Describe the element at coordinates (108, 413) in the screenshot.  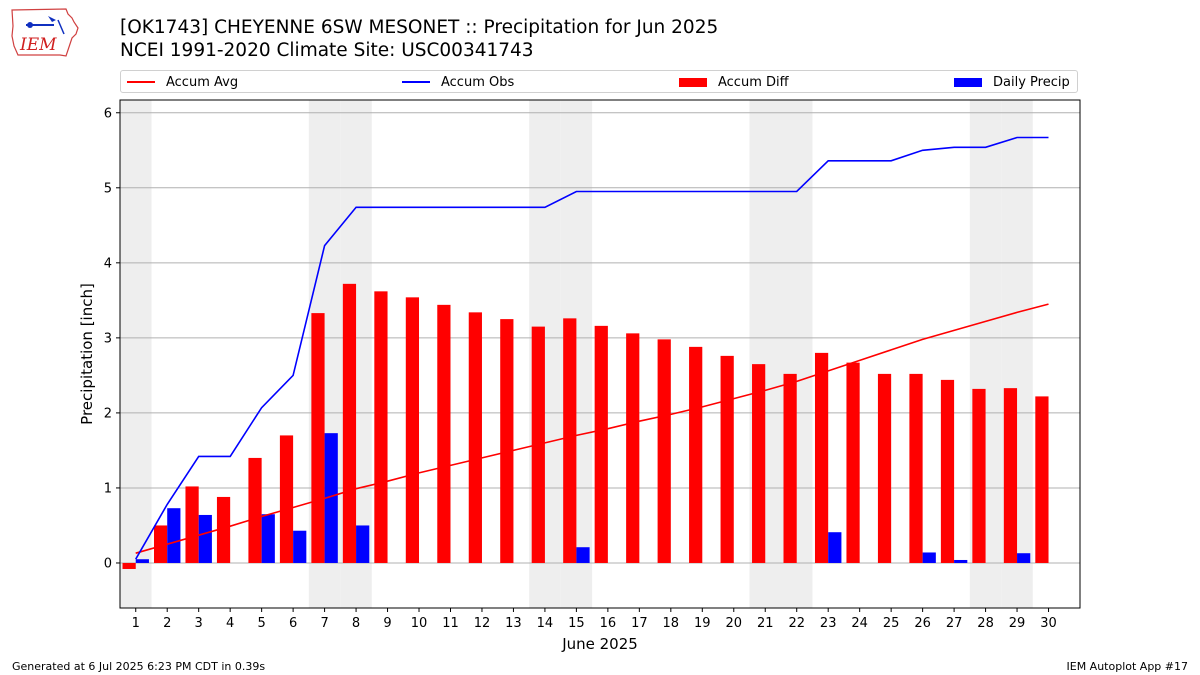
I see `y-tick-label: 2` at that location.